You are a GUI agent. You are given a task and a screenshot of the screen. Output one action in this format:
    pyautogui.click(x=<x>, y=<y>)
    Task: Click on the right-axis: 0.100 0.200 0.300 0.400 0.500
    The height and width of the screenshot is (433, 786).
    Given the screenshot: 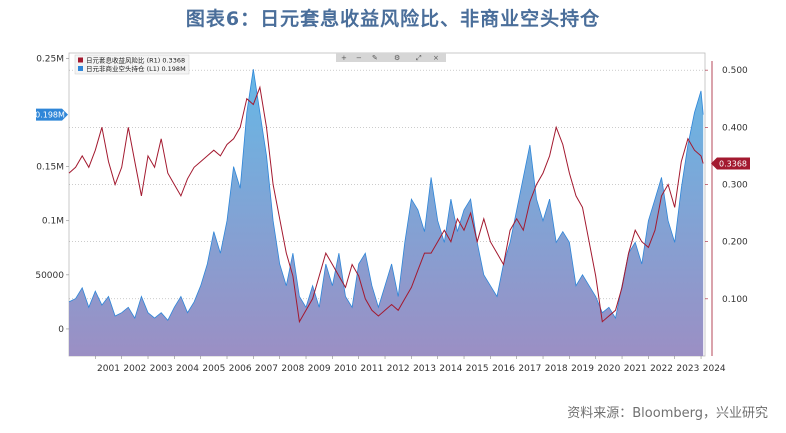 What is the action you would take?
    pyautogui.click(x=726, y=208)
    